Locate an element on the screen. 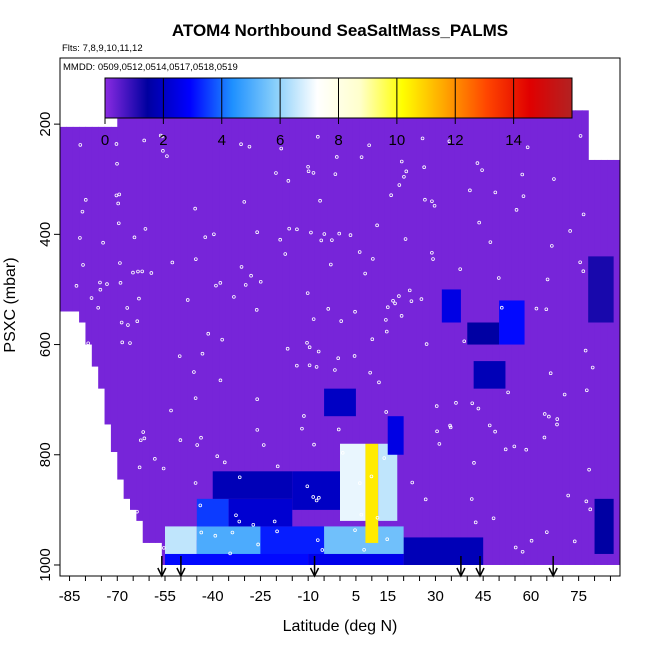 Image resolution: width=650 pixels, height=650 pixels. y-tick-label: 800 is located at coordinates (45, 454).